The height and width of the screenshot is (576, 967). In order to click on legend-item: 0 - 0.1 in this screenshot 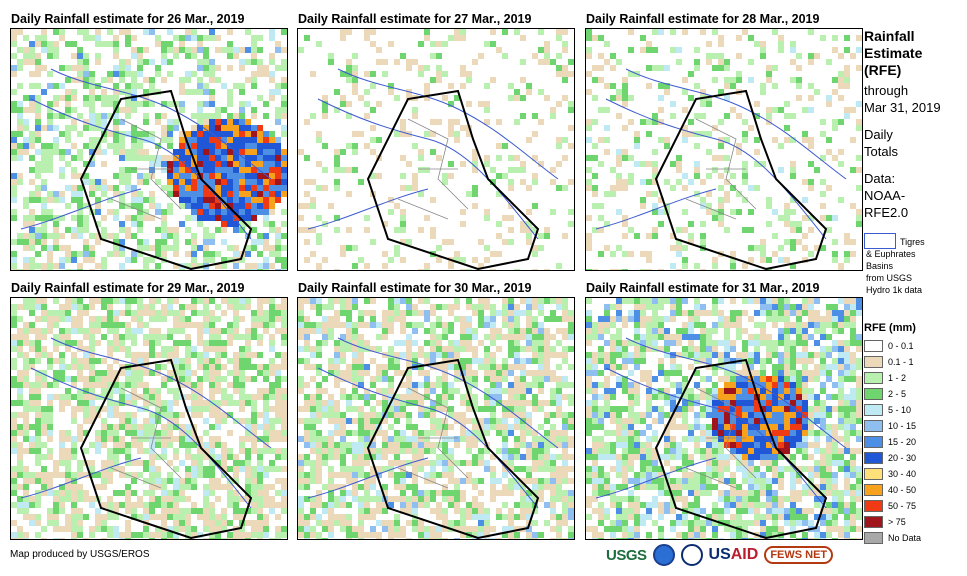, I will do `click(889, 346)`.